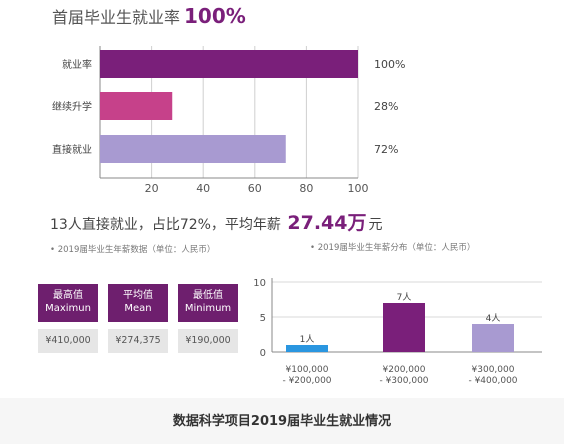 Image resolution: width=564 pixels, height=444 pixels. I want to click on category-label: 就业率, so click(77, 64).